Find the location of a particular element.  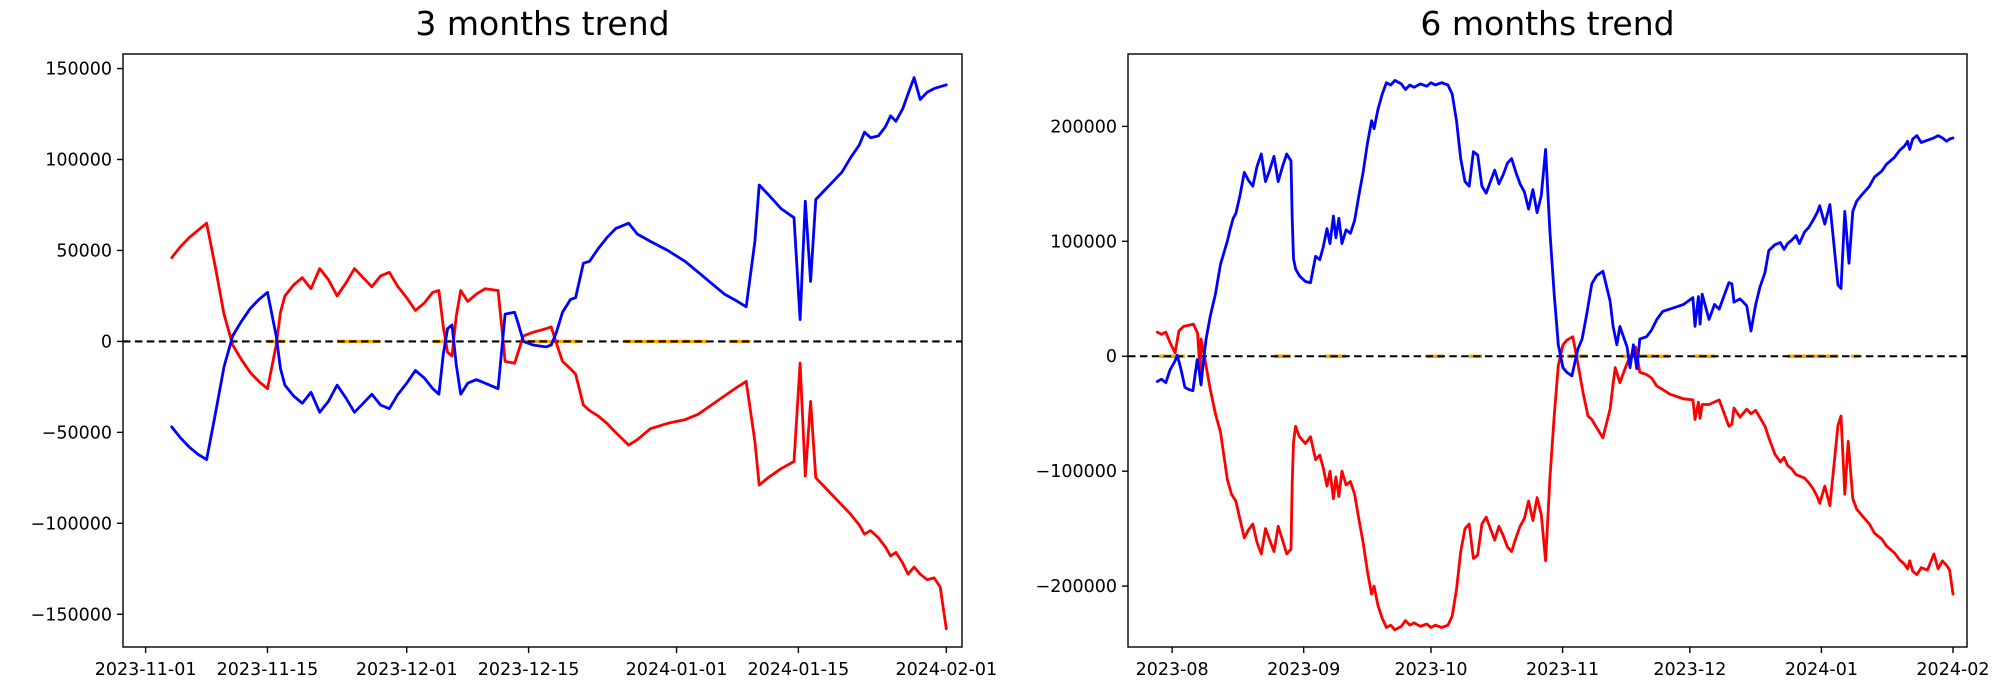

x-tick-label: 2024-02 is located at coordinates (1952, 670).